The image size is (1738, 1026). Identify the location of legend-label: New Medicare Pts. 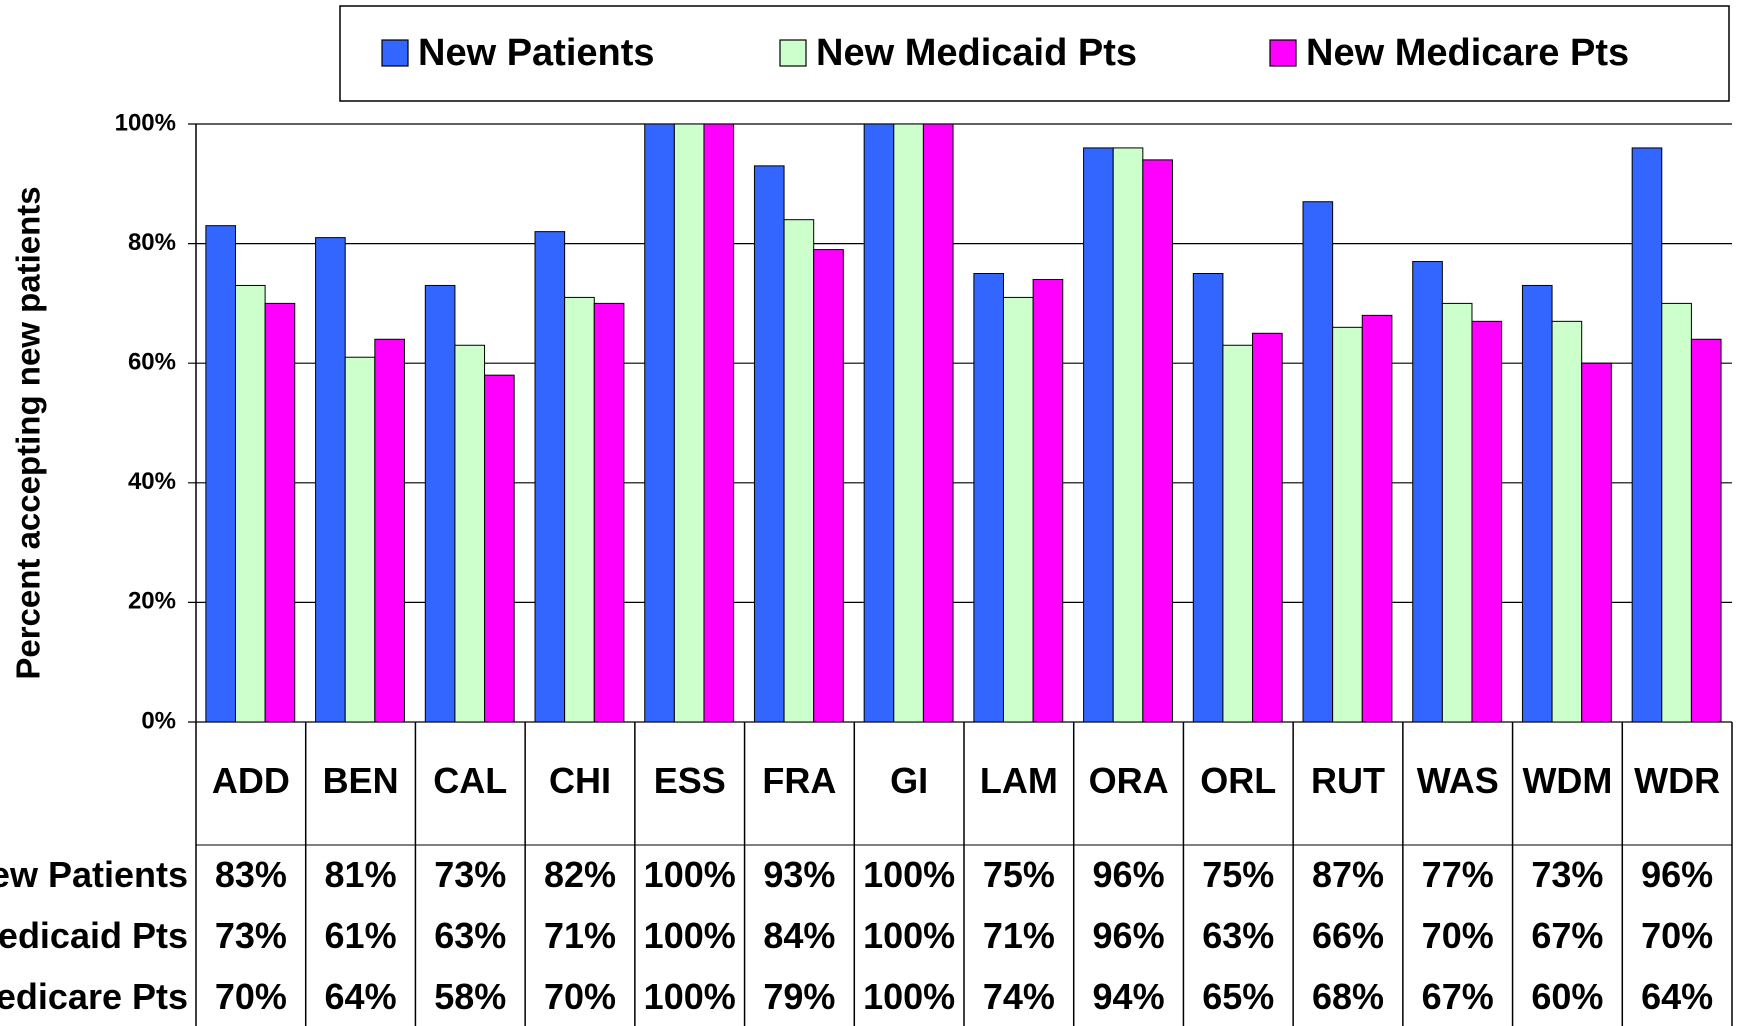
(1467, 53).